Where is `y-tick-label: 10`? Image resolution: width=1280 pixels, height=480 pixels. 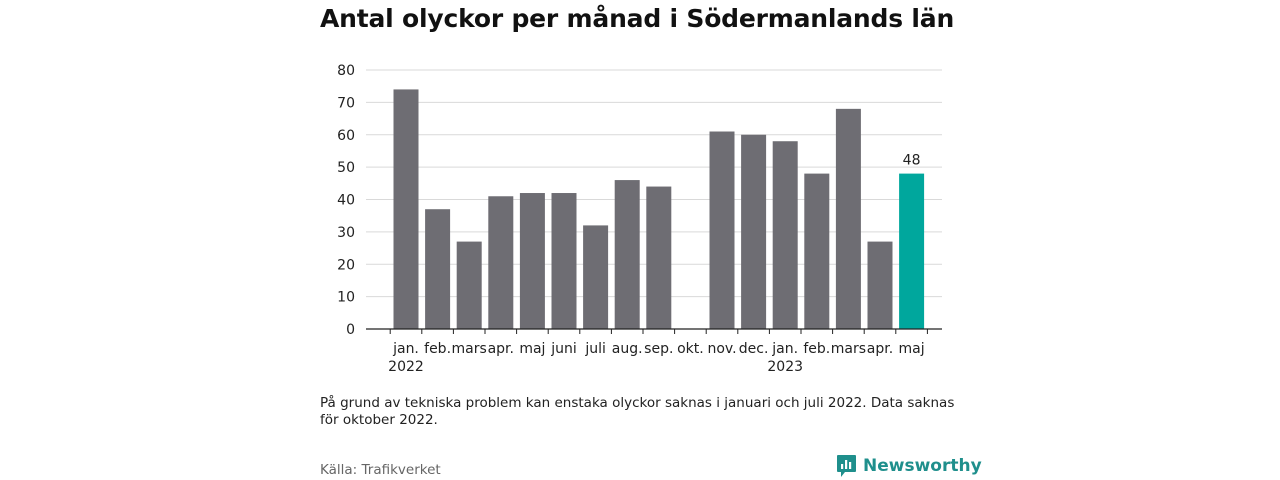 y-tick-label: 10 is located at coordinates (346, 298).